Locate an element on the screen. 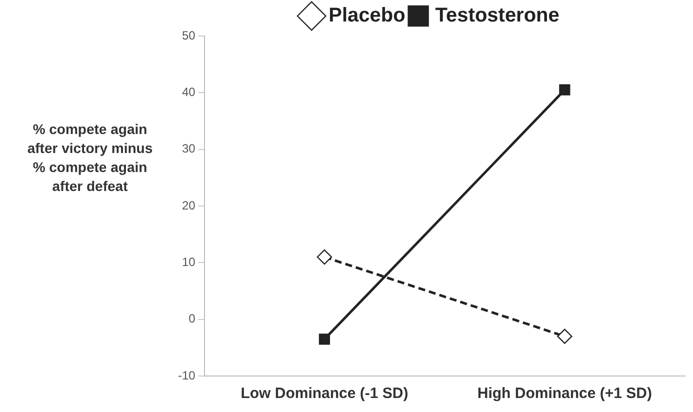 Image resolution: width=693 pixels, height=412 pixels. legend-label: Placebo is located at coordinates (367, 15).